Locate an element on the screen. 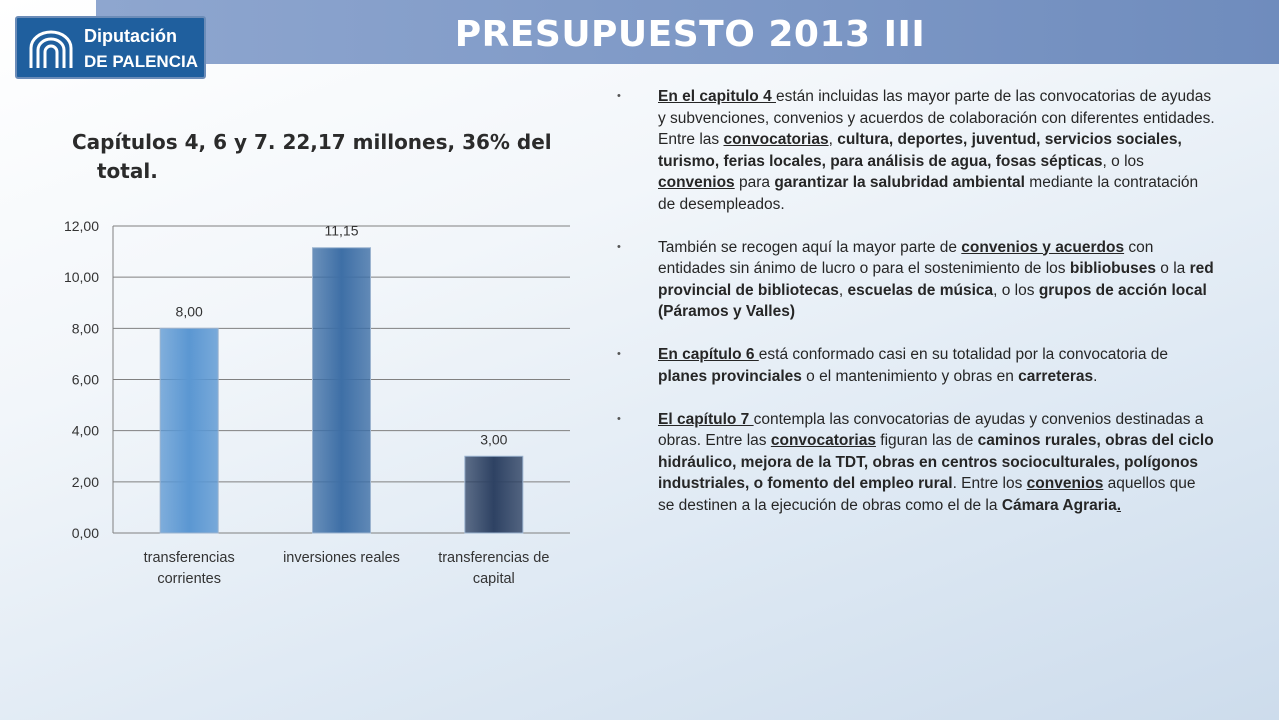 The height and width of the screenshot is (720, 1279). y-tick-label: 10,00 is located at coordinates (81, 277).